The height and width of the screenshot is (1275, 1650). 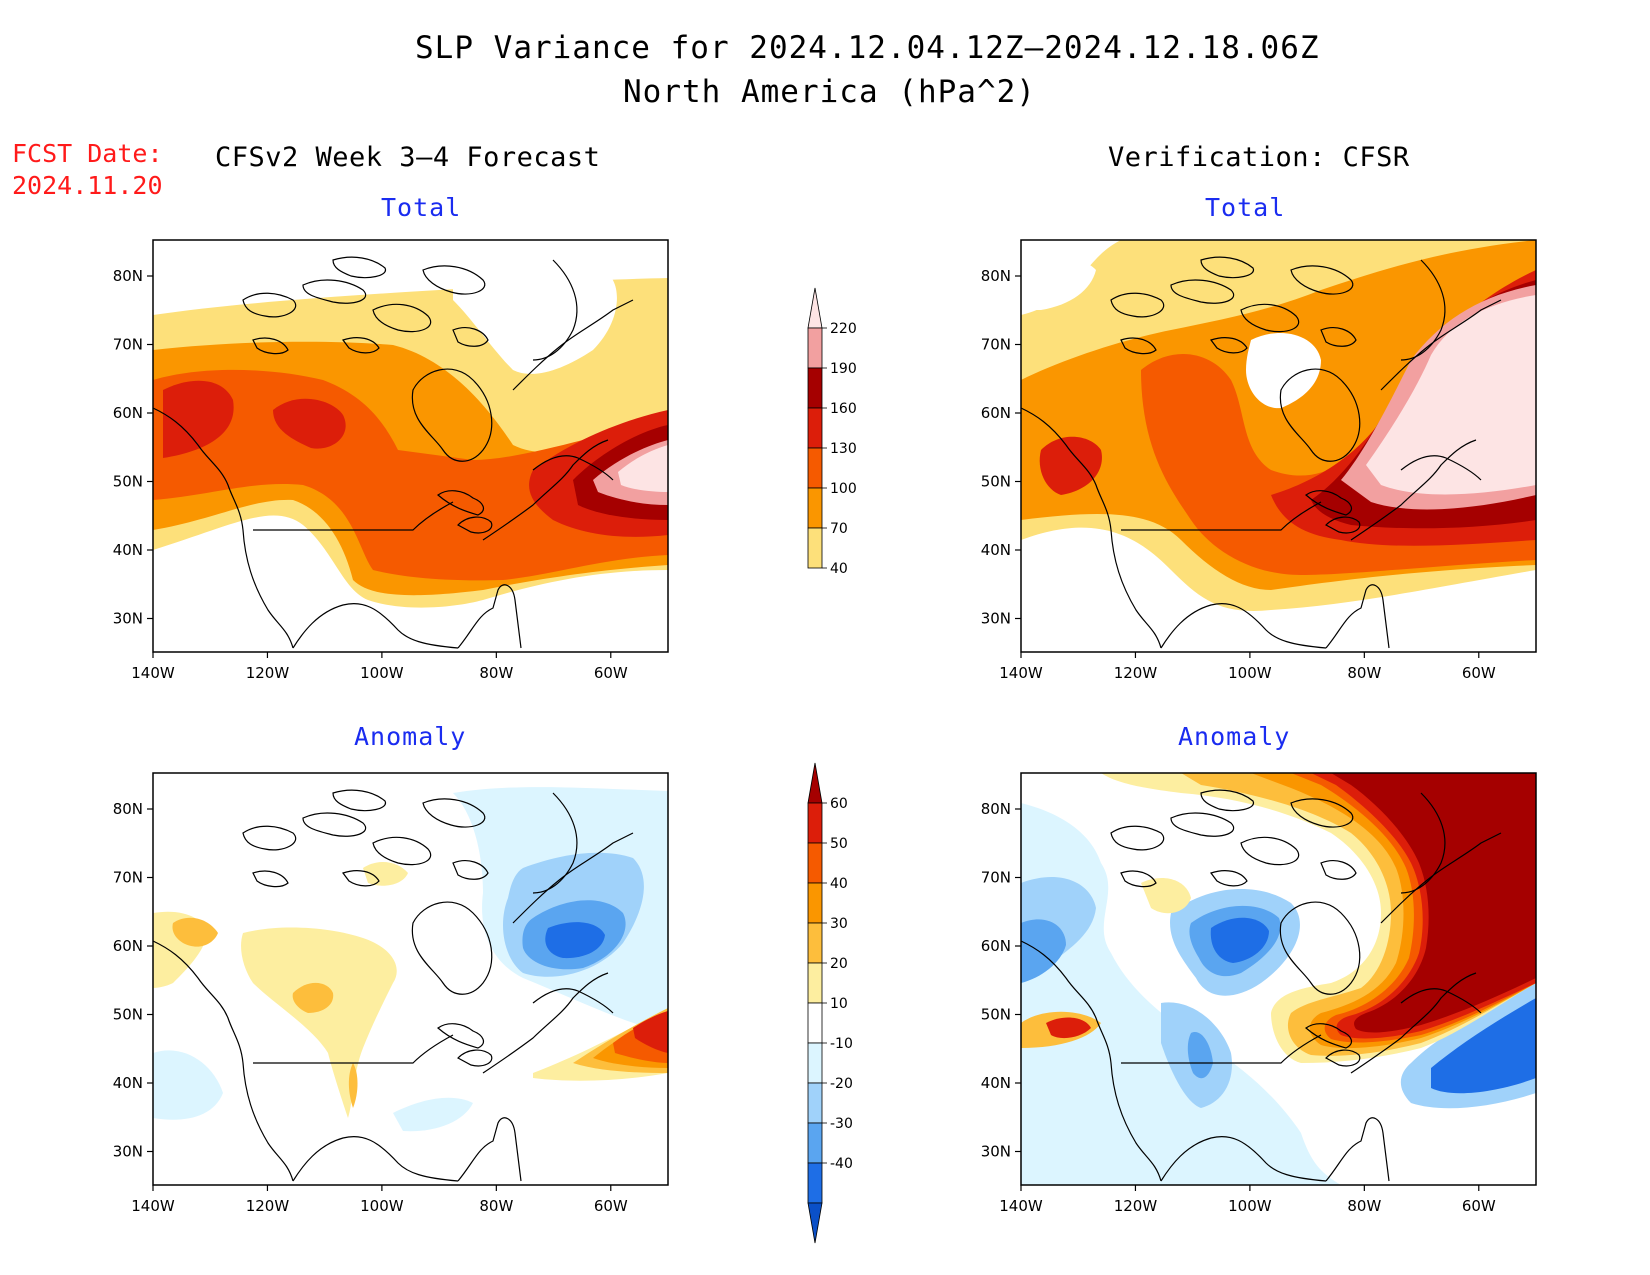 What do you see at coordinates (829, 92) in the screenshot?
I see `main-subtitle: North America (hPa^2)` at bounding box center [829, 92].